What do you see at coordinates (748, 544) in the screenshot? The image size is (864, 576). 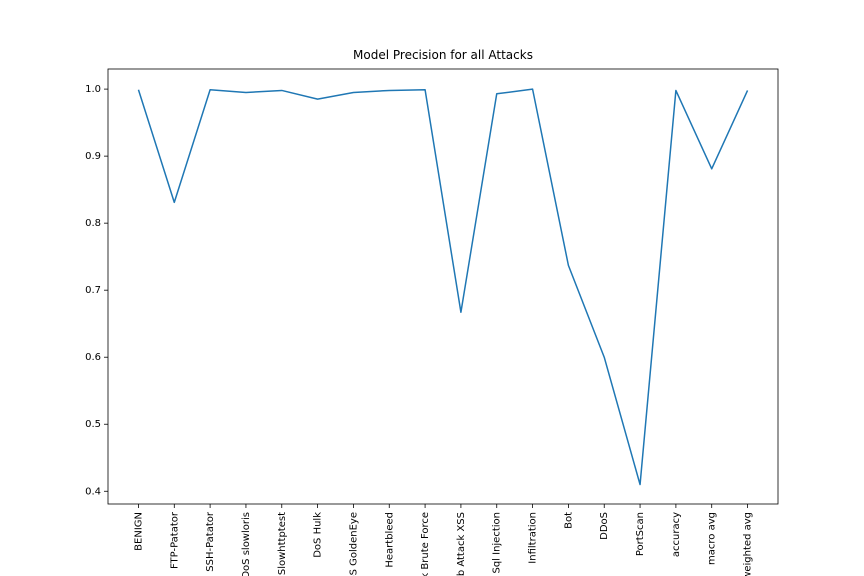 I see `x-tick-label: weighted avg` at bounding box center [748, 544].